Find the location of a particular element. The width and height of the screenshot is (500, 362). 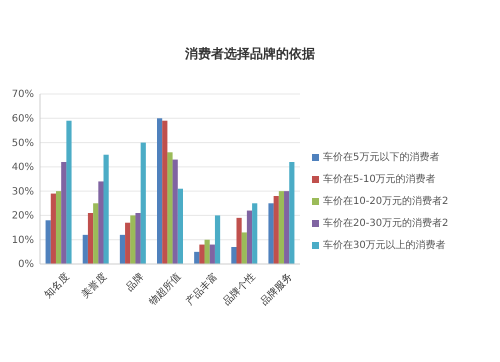

y-tick-label: 50% is located at coordinates (23, 143).